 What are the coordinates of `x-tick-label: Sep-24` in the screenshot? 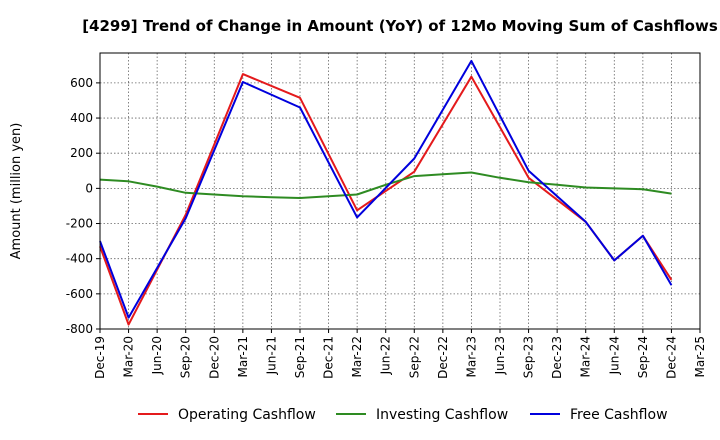 It's located at (643, 357).